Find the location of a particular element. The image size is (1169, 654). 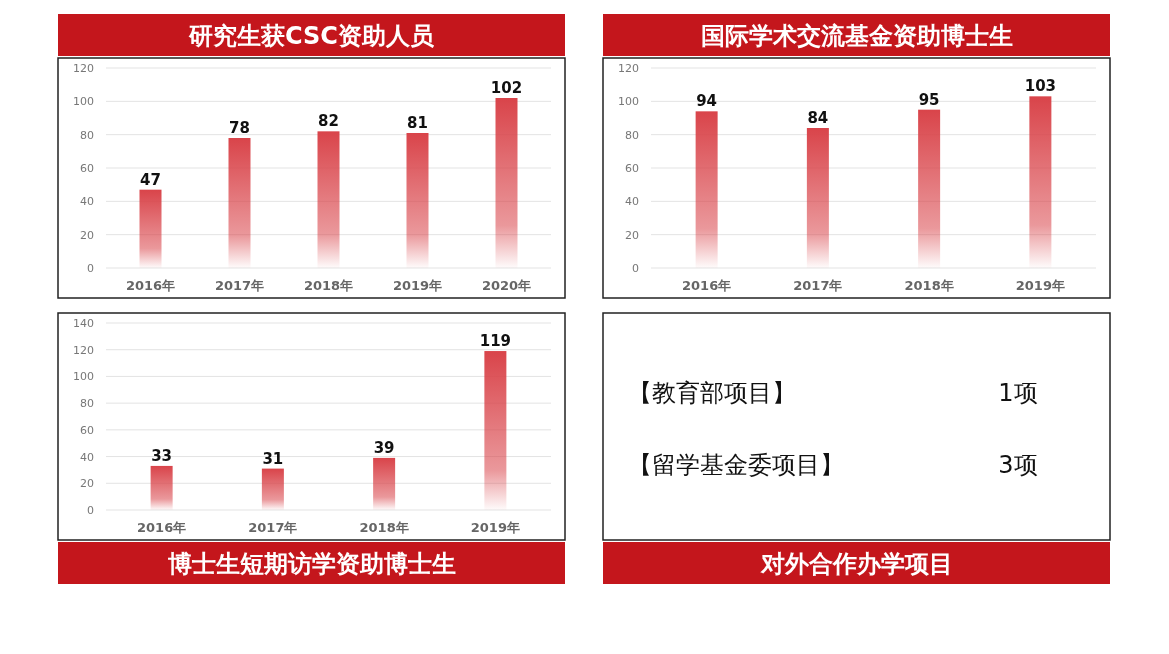

data-label: 119 is located at coordinates (495, 341).